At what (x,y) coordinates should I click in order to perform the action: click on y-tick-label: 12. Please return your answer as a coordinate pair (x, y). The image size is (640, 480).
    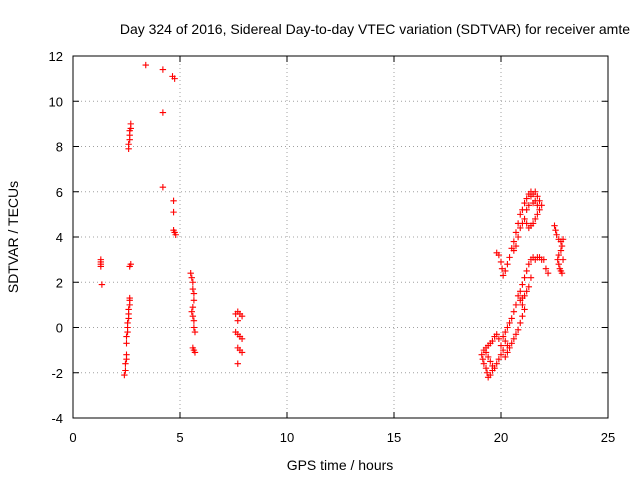
    Looking at the image, I should click on (56, 56).